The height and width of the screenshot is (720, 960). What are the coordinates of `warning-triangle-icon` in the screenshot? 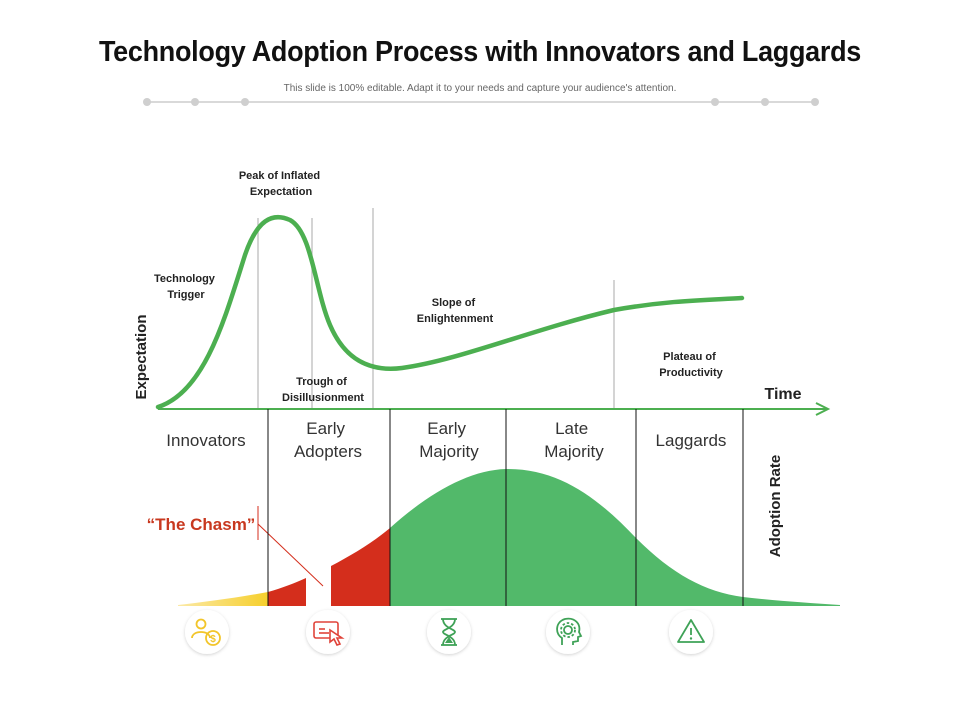 It's located at (691, 632).